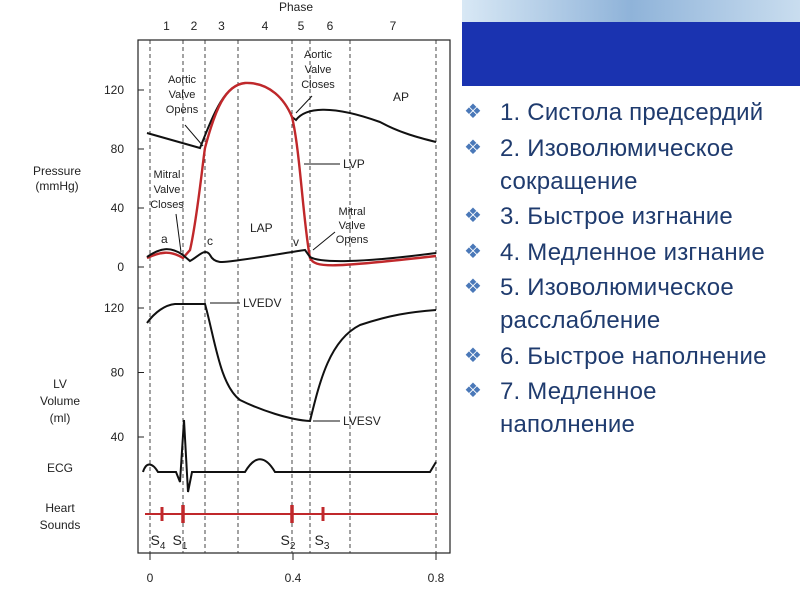  What do you see at coordinates (261, 228) in the screenshot?
I see `curve-label: LAP` at bounding box center [261, 228].